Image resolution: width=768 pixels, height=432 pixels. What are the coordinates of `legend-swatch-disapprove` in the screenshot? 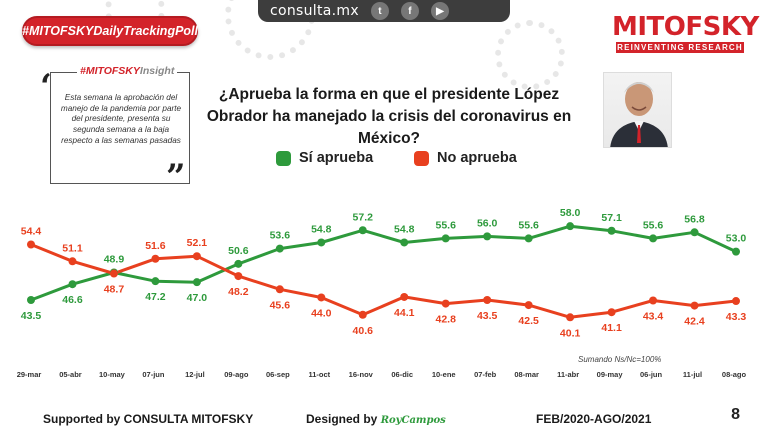 It's located at (421, 158).